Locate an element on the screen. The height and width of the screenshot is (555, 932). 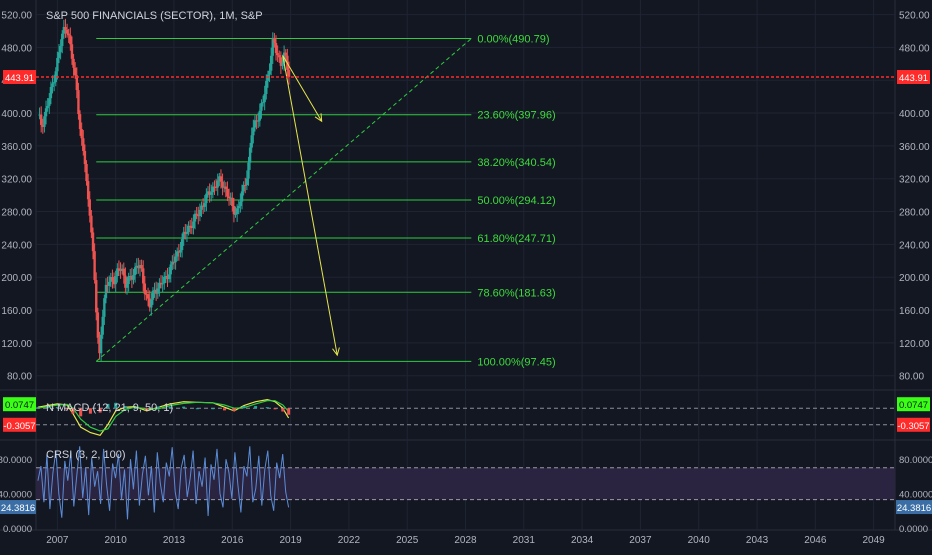
x-tick-label: 2019 is located at coordinates (290, 540).